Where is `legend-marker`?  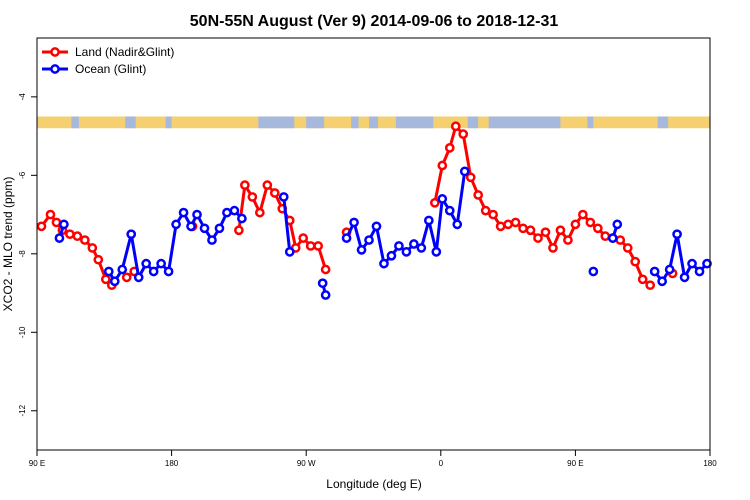 legend-marker is located at coordinates (55, 69).